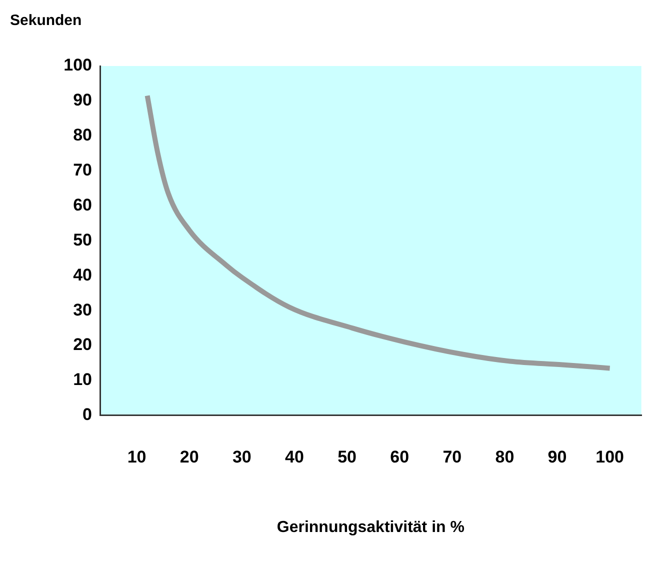 The image size is (656, 569). Describe the element at coordinates (610, 456) in the screenshot. I see `x-tick-label: 100` at that location.